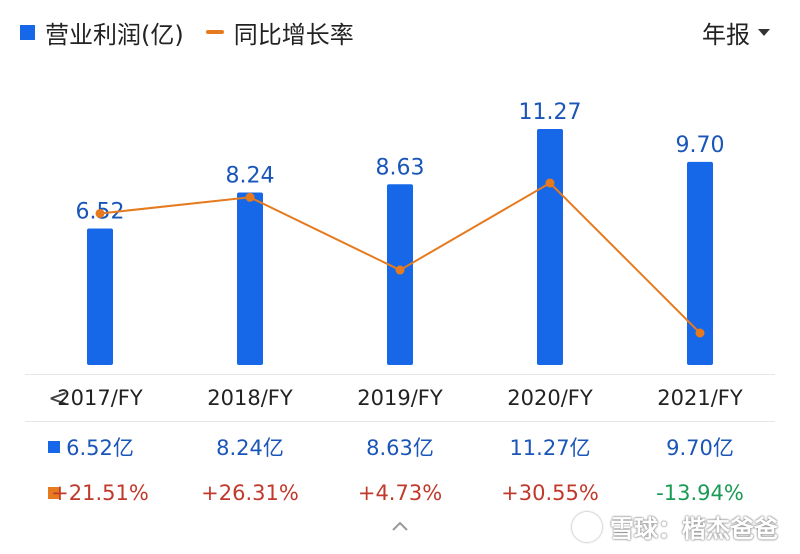 This screenshot has width=800, height=554. What do you see at coordinates (764, 32) in the screenshot?
I see `caret-down-icon` at bounding box center [764, 32].